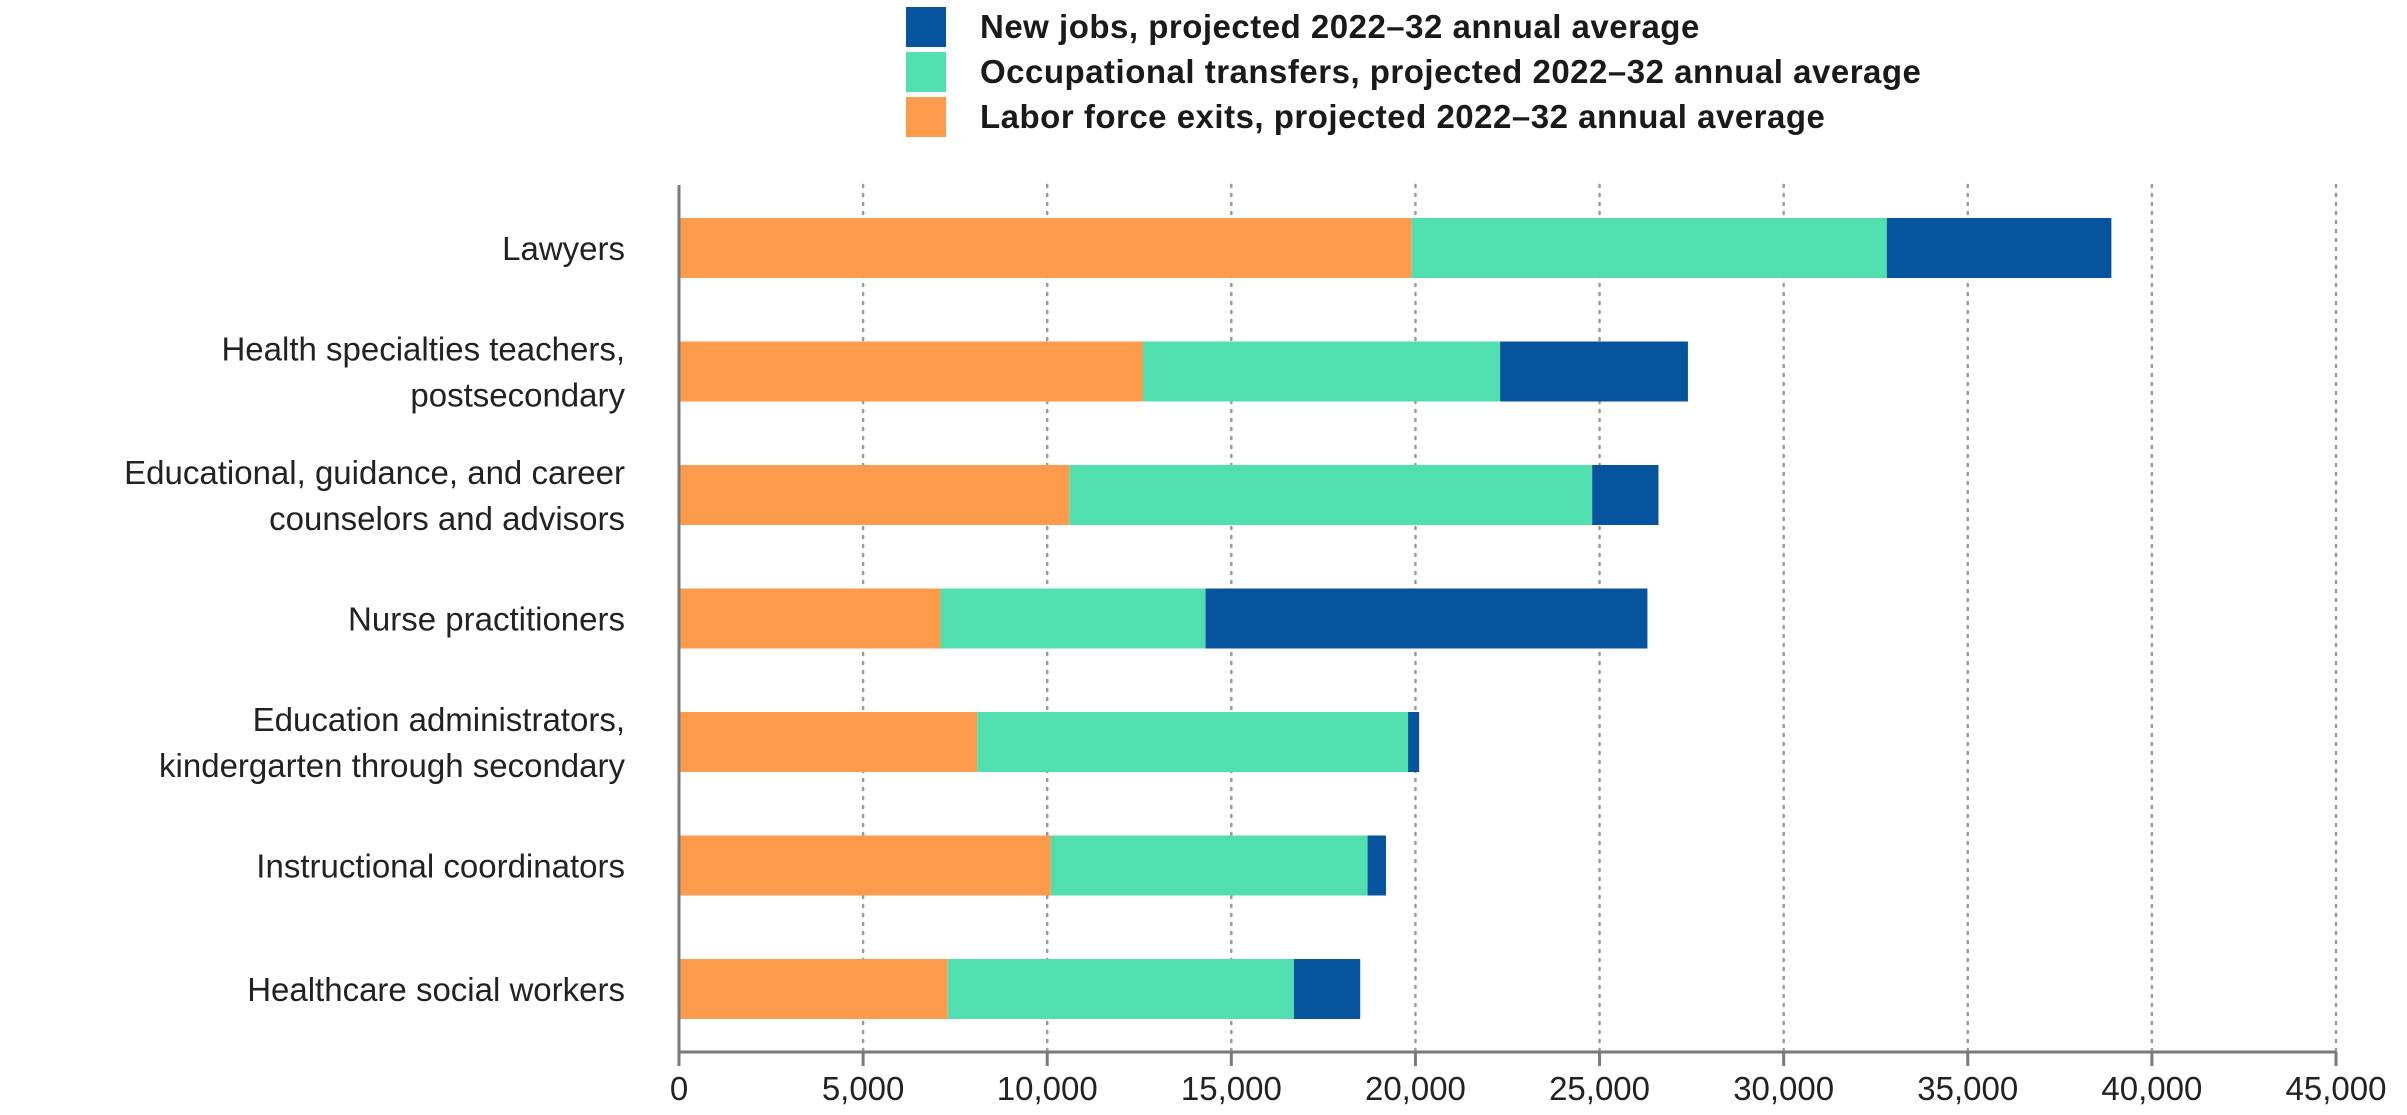 This screenshot has height=1115, width=2407. Describe the element at coordinates (2151, 1088) in the screenshot. I see `x-tick-label-8: 40,000` at that location.